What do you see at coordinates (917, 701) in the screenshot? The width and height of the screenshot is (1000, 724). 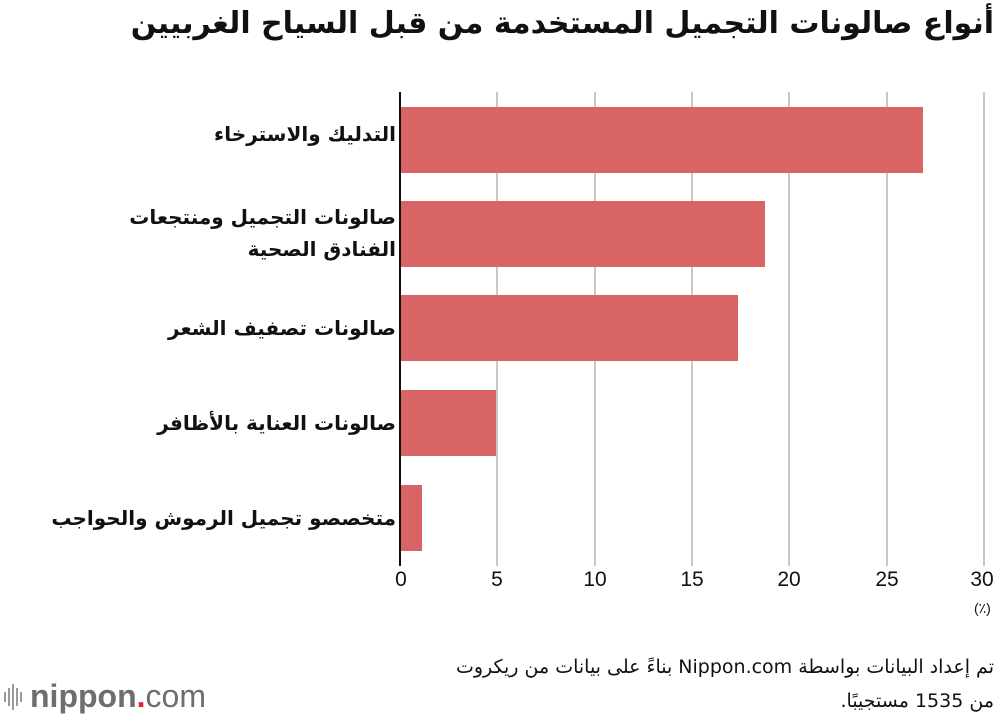 I see `source-note-line: من 1535 مستجيبًا.` at bounding box center [917, 701].